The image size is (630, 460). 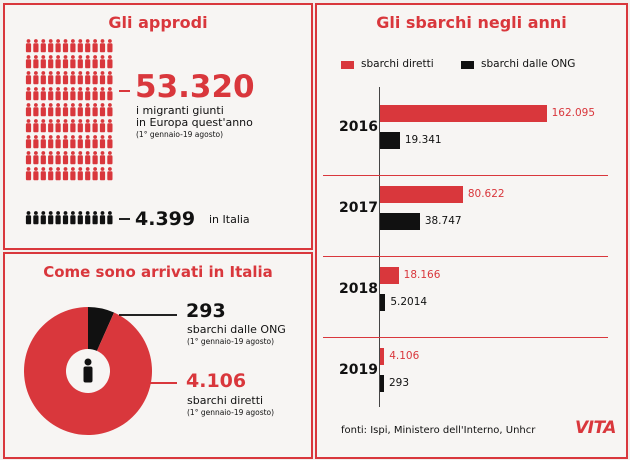 I want to click on legend-label-direct: sbarchi diretti, so click(x=397, y=64).